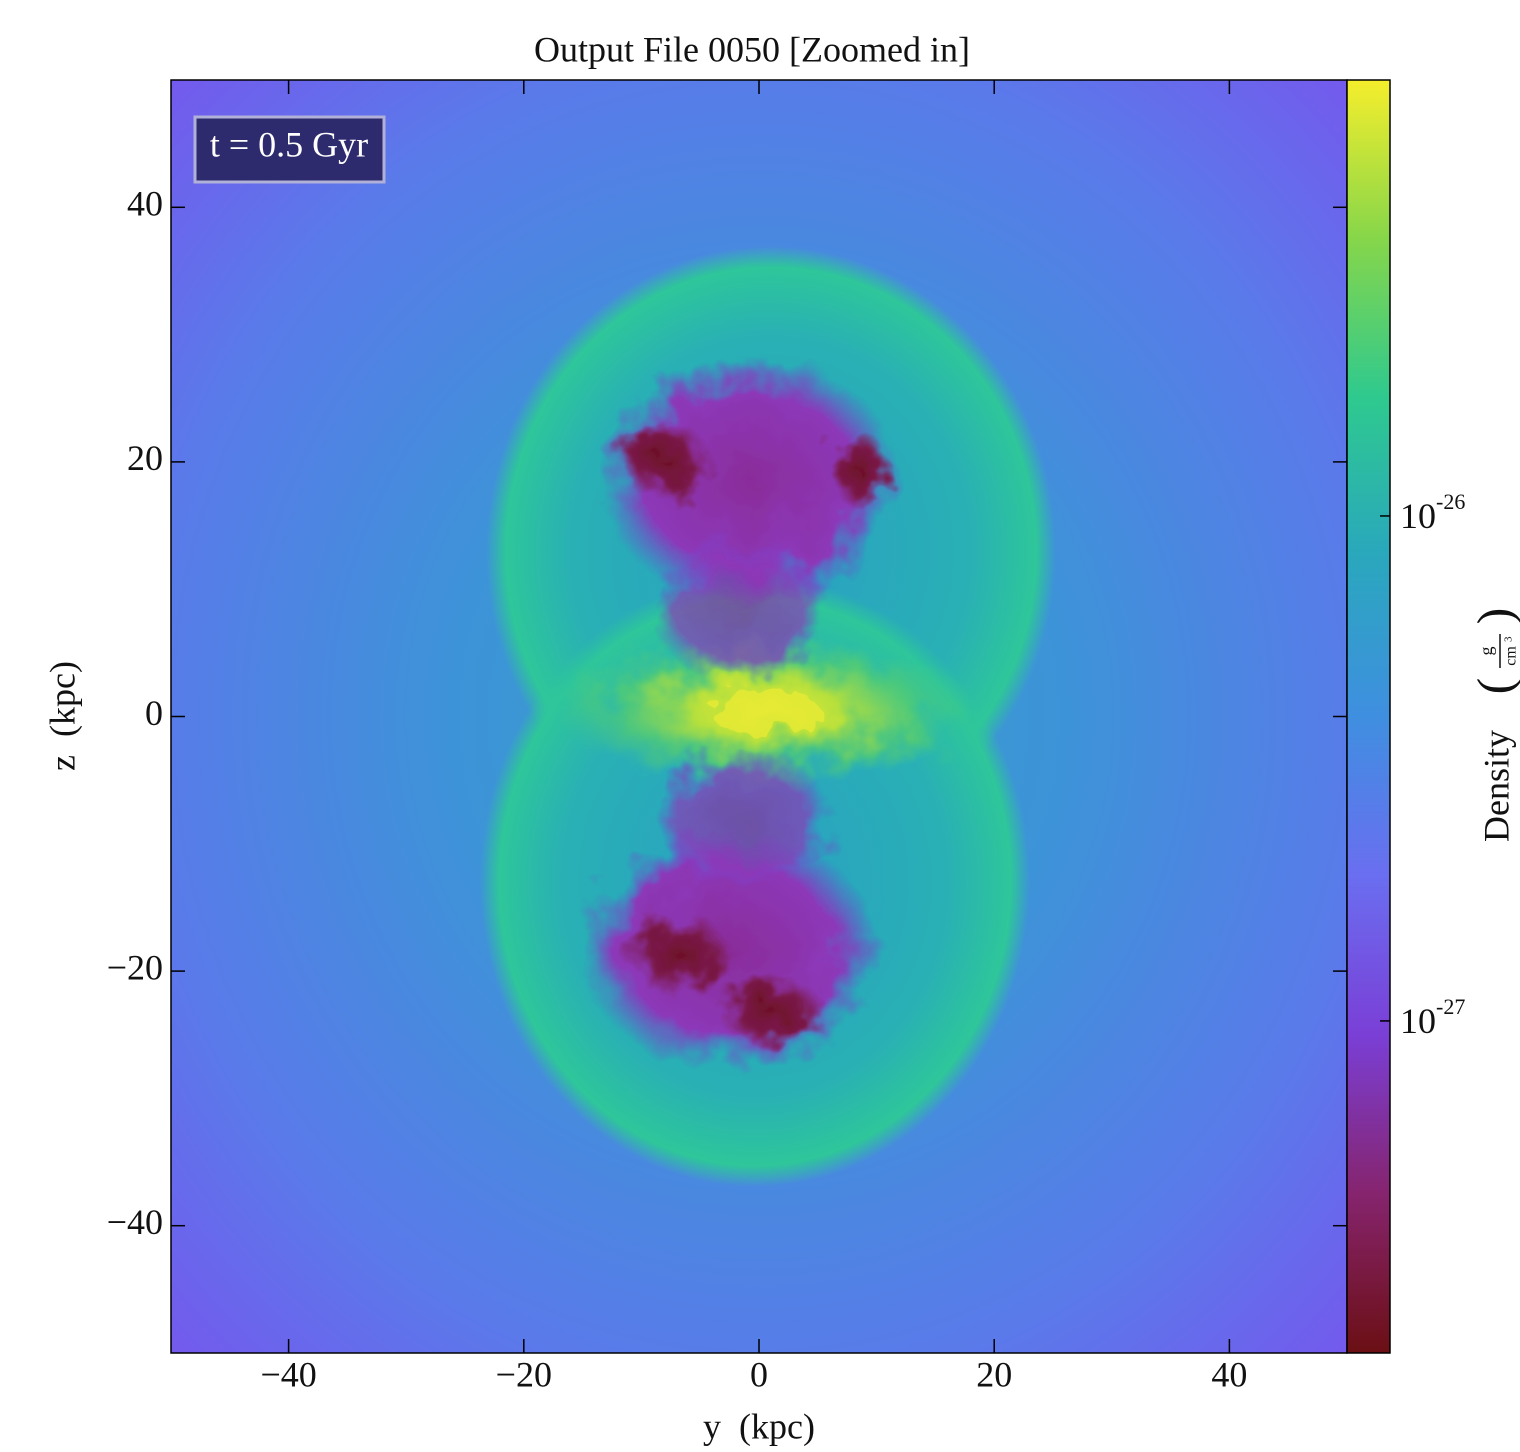  What do you see at coordinates (1450, 501) in the screenshot?
I see `colorbar-tick-exponent: -26` at bounding box center [1450, 501].